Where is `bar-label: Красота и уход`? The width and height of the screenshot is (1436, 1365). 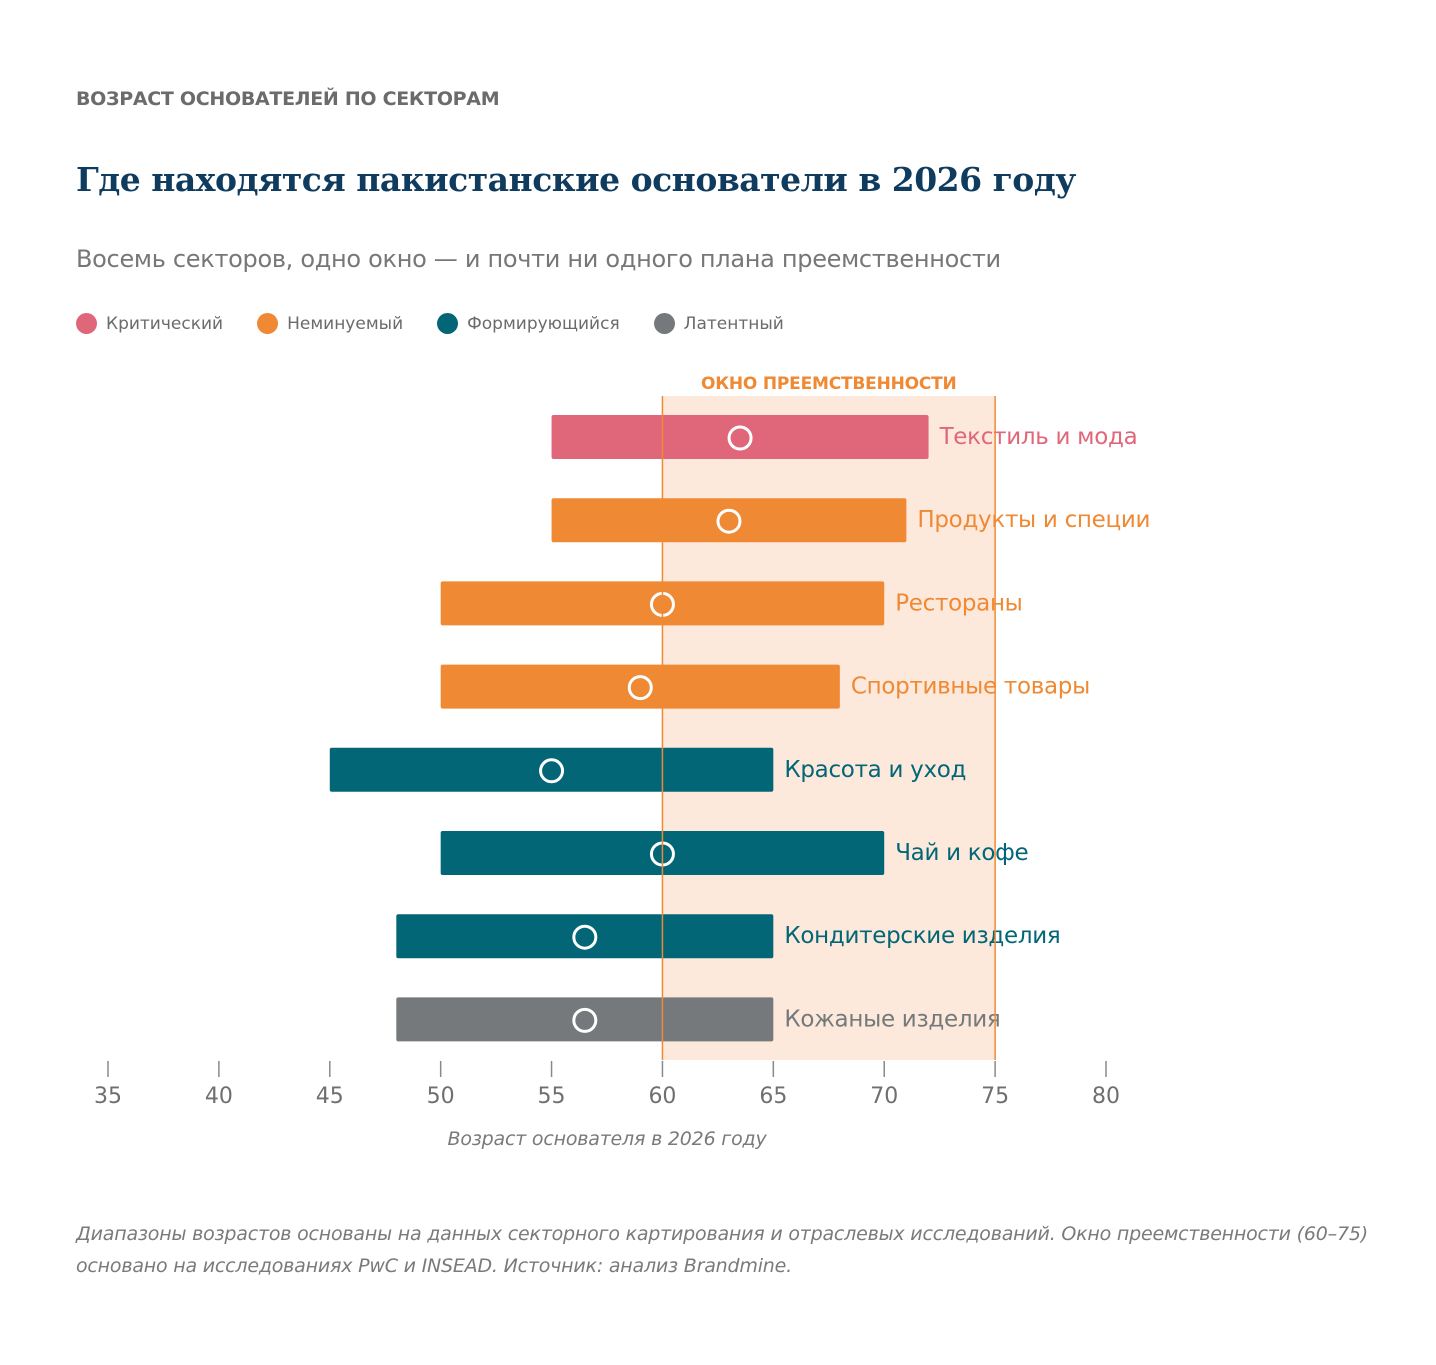 bar-label: Красота и уход is located at coordinates (875, 770).